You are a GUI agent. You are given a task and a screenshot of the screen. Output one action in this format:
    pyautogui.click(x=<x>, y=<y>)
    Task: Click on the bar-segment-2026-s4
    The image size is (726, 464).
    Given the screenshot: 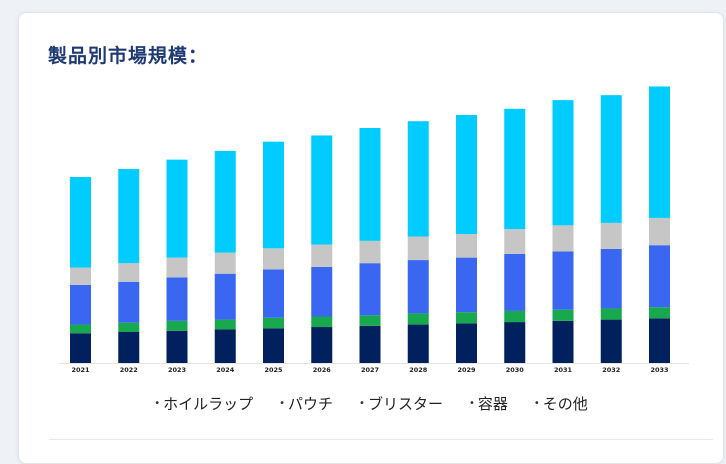 What is the action you would take?
    pyautogui.click(x=322, y=190)
    